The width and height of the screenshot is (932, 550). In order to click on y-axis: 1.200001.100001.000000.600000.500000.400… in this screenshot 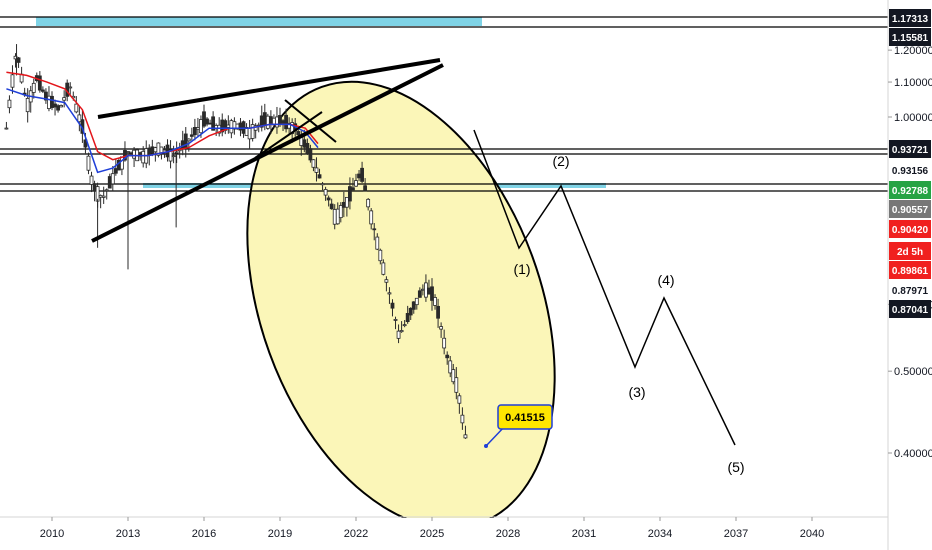, I will do `click(909, 275)`.